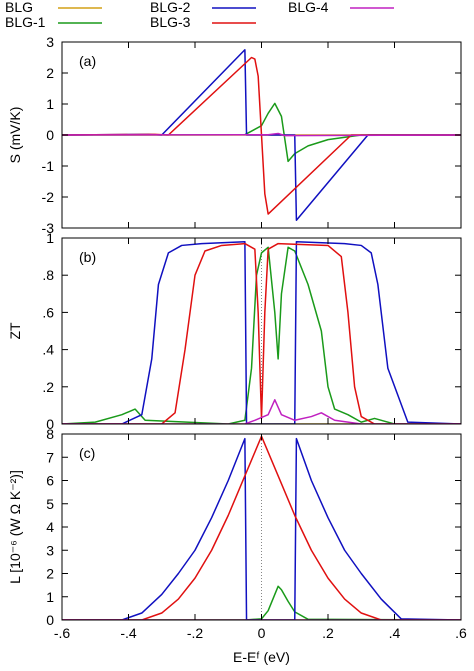 Image resolution: width=474 pixels, height=671 pixels. What do you see at coordinates (328, 633) in the screenshot?
I see `x-tick-label: .2` at bounding box center [328, 633].